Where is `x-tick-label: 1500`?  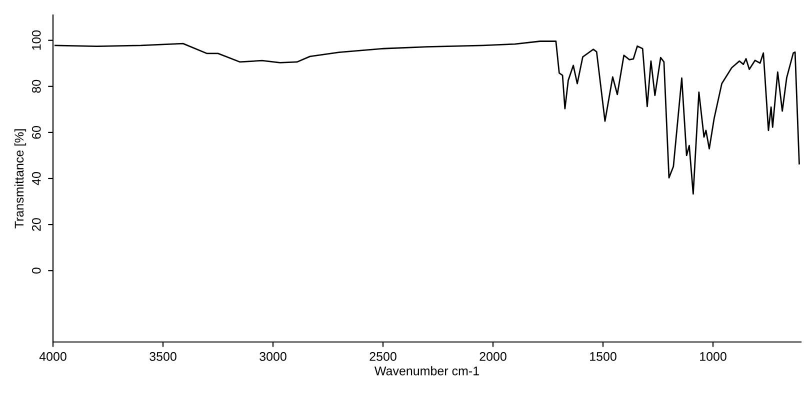 x-tick-label: 1500 is located at coordinates (603, 356).